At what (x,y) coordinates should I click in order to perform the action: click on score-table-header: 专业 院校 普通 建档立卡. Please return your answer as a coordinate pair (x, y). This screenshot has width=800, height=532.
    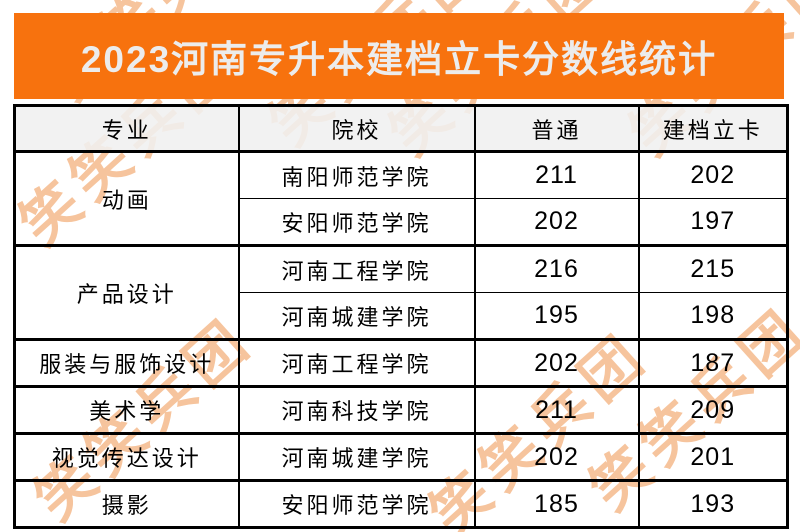
    Looking at the image, I should click on (401, 128).